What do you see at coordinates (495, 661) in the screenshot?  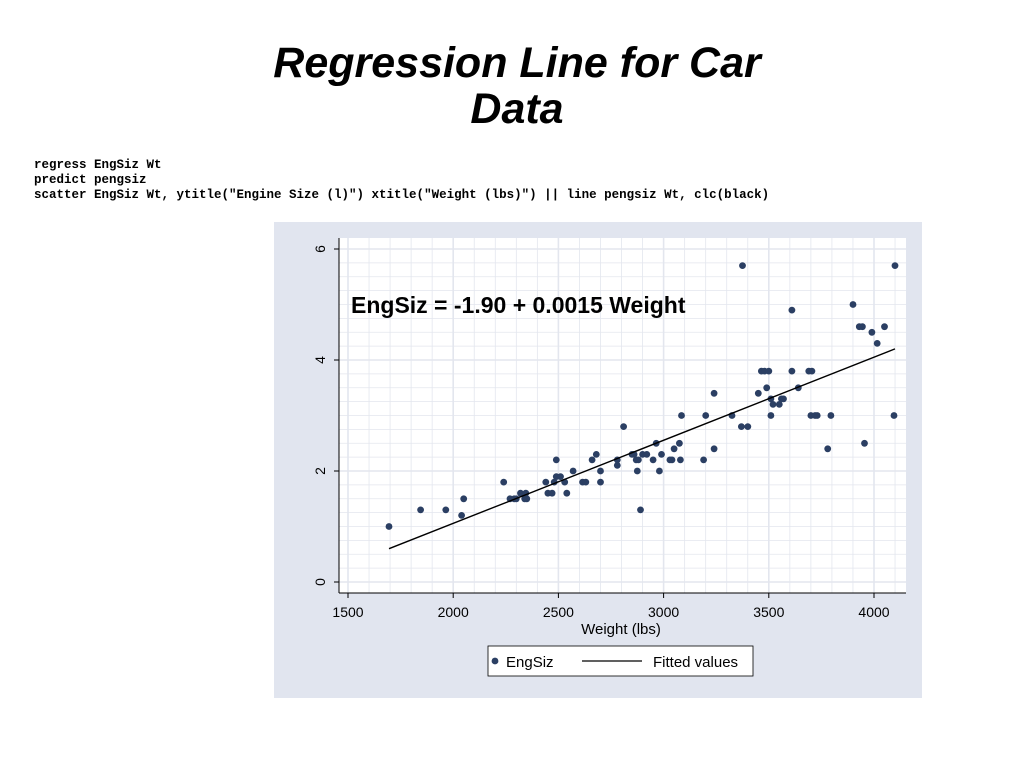 I see `legend-marker-engsiz` at bounding box center [495, 661].